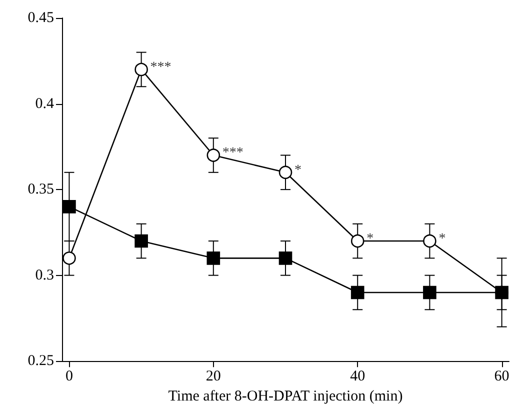 This screenshot has width=519, height=409. Describe the element at coordinates (358, 376) in the screenshot. I see `x-tick-label: 40` at that location.